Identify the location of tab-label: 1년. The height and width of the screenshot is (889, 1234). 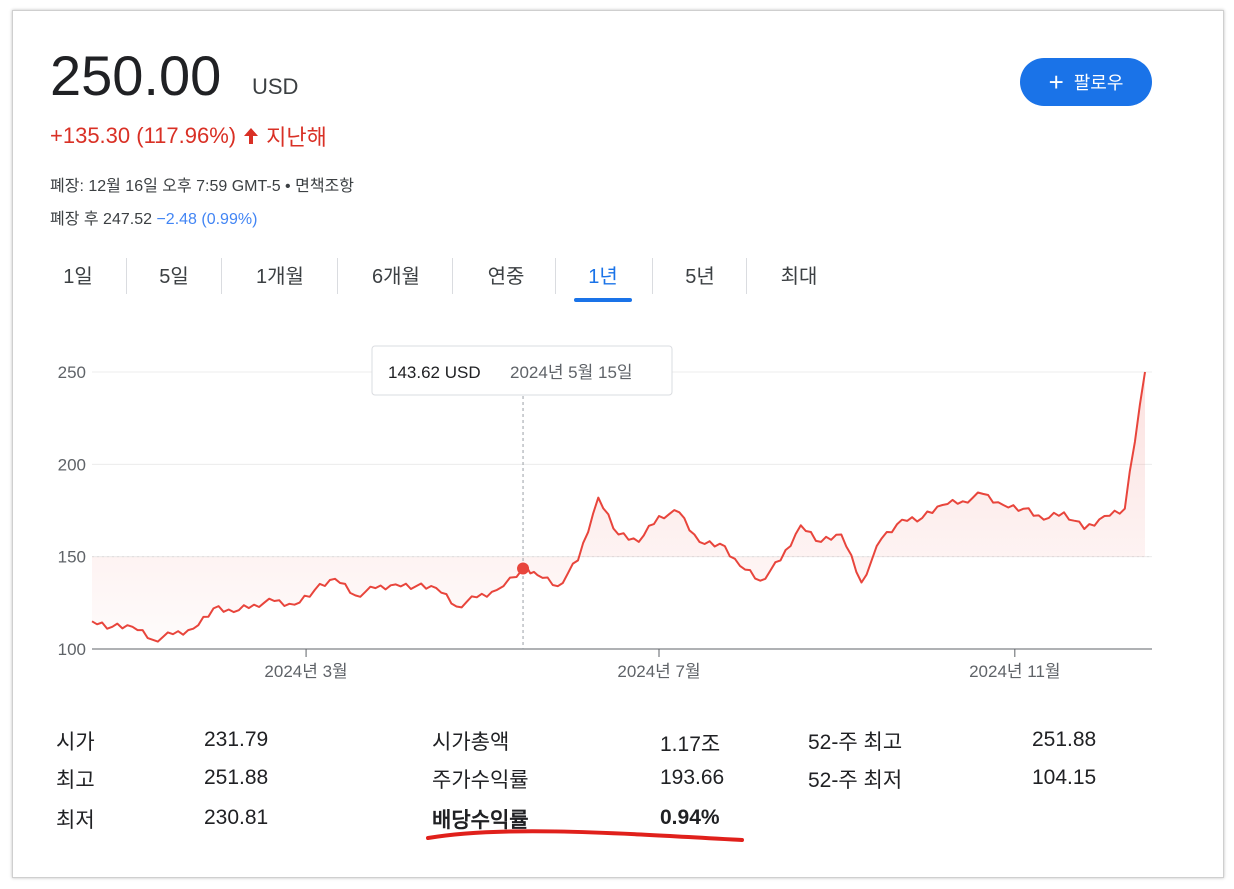
(603, 276).